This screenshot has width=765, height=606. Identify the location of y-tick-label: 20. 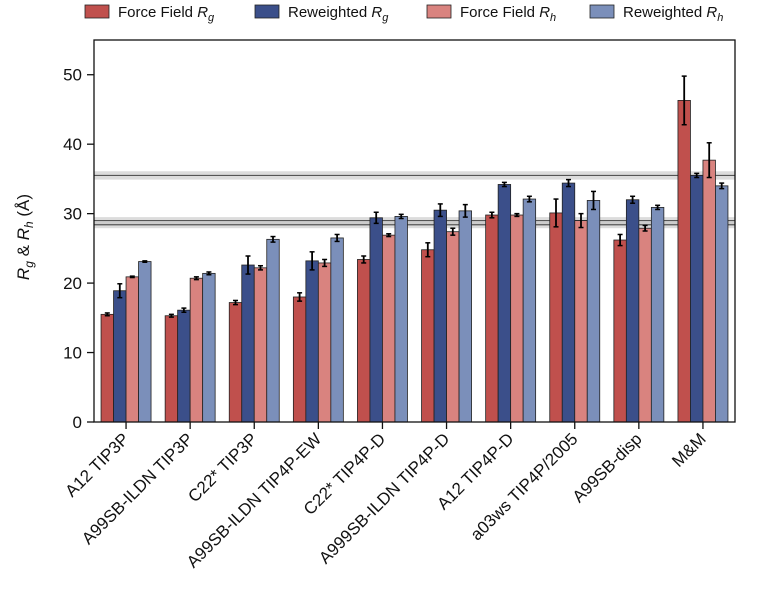
(72, 283).